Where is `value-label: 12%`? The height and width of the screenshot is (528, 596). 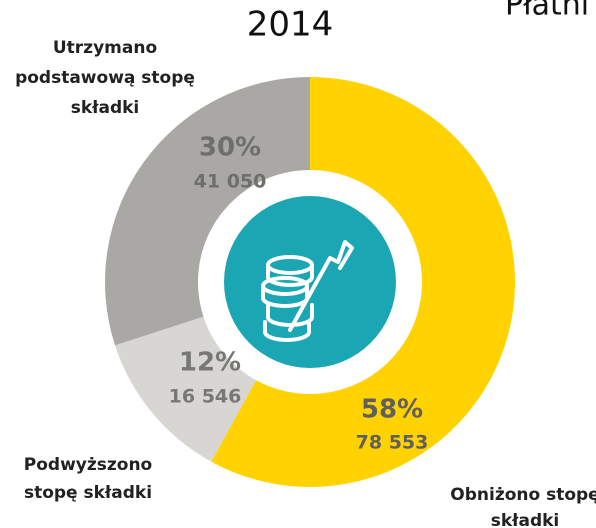
value-label: 12% is located at coordinates (210, 363).